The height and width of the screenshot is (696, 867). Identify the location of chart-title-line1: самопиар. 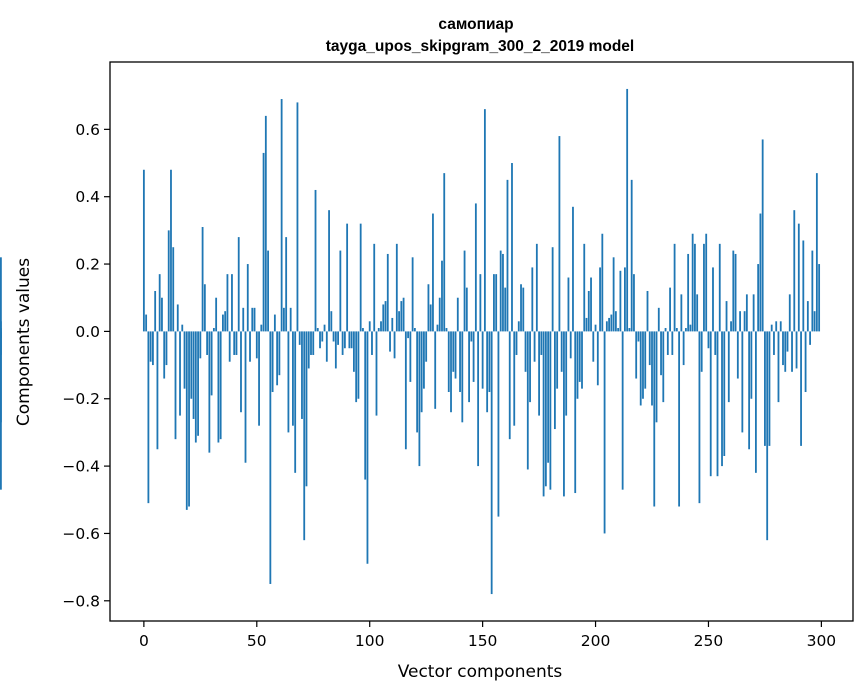
(475, 24).